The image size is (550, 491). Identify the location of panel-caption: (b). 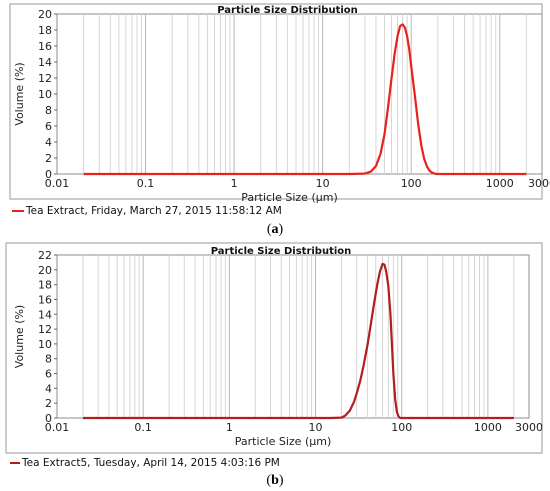
(274, 480).